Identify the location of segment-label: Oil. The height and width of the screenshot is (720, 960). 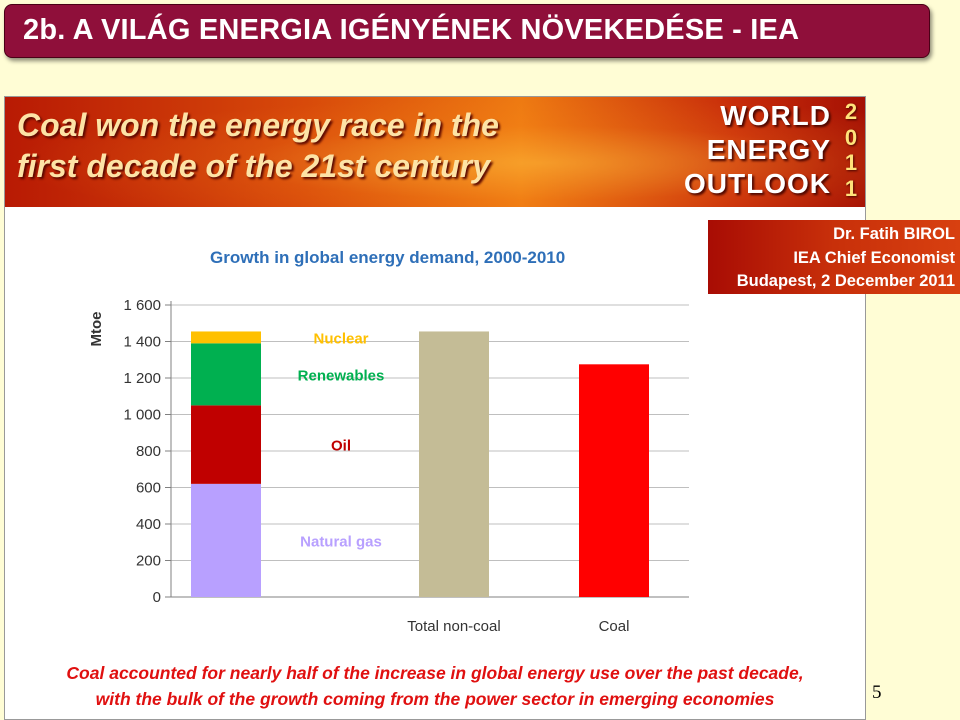
(341, 446).